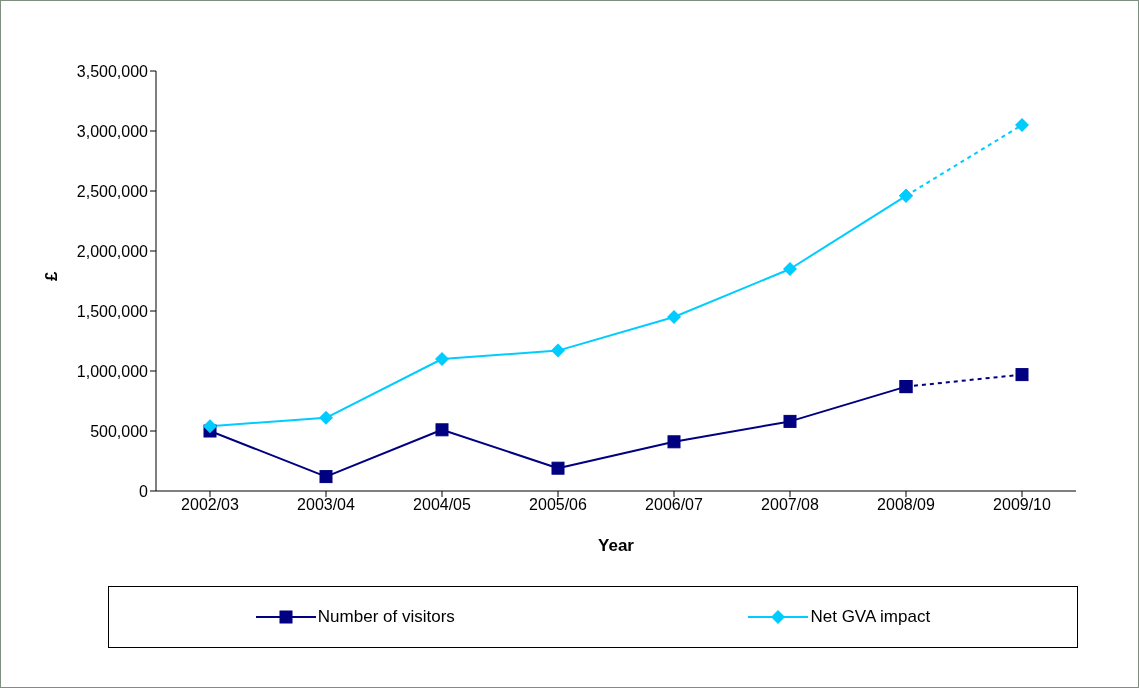 The height and width of the screenshot is (688, 1139). Describe the element at coordinates (870, 617) in the screenshot. I see `legend-label: Net GVA impact` at that location.